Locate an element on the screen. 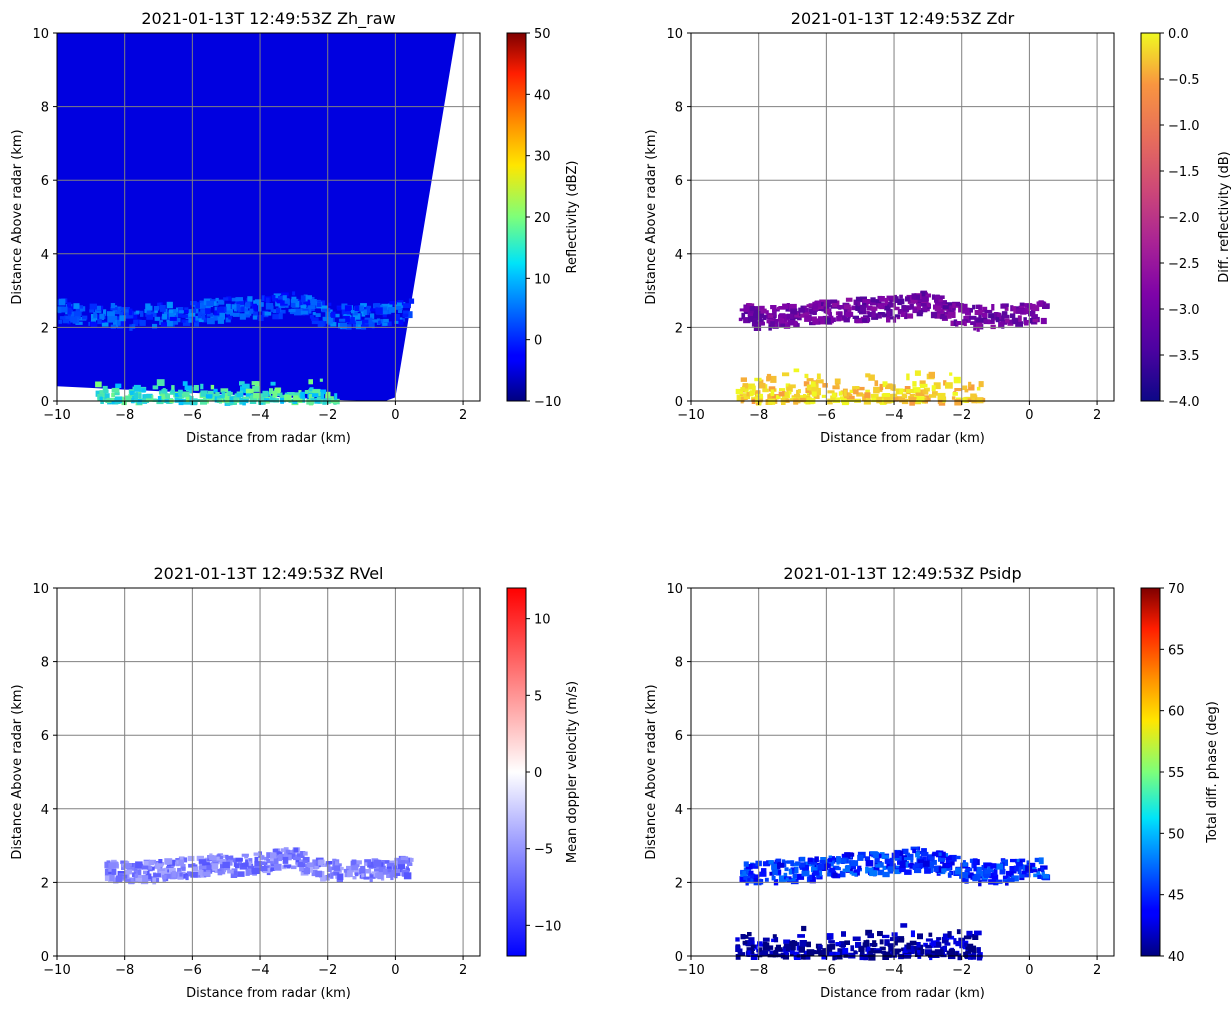 This screenshot has width=1231, height=1009. colorbar-tick-label: 55 is located at coordinates (1176, 773).